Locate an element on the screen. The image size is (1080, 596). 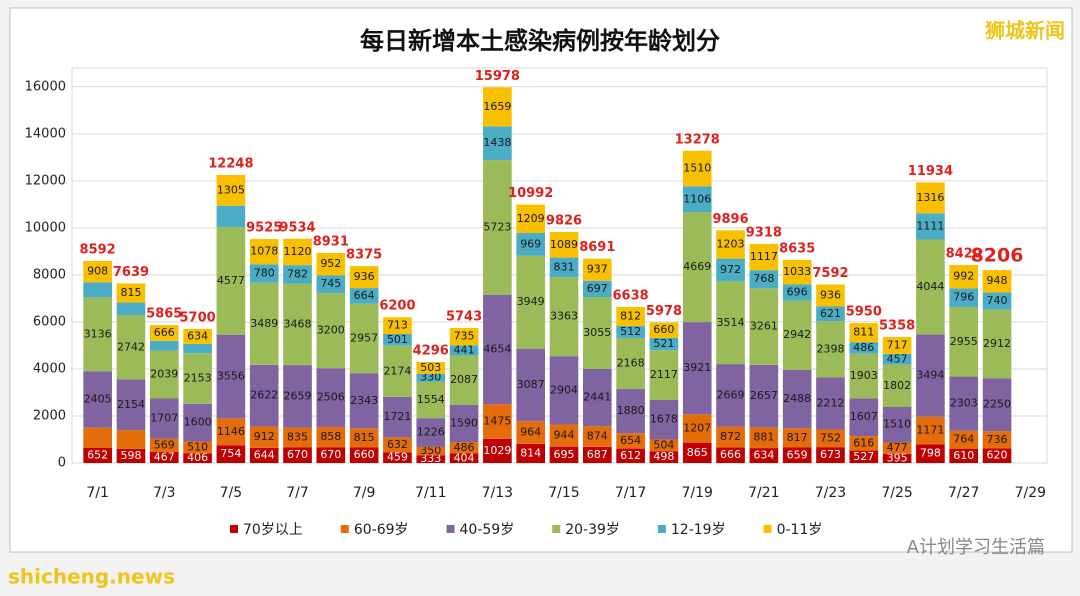
data-label: 350 is located at coordinates (430, 450).